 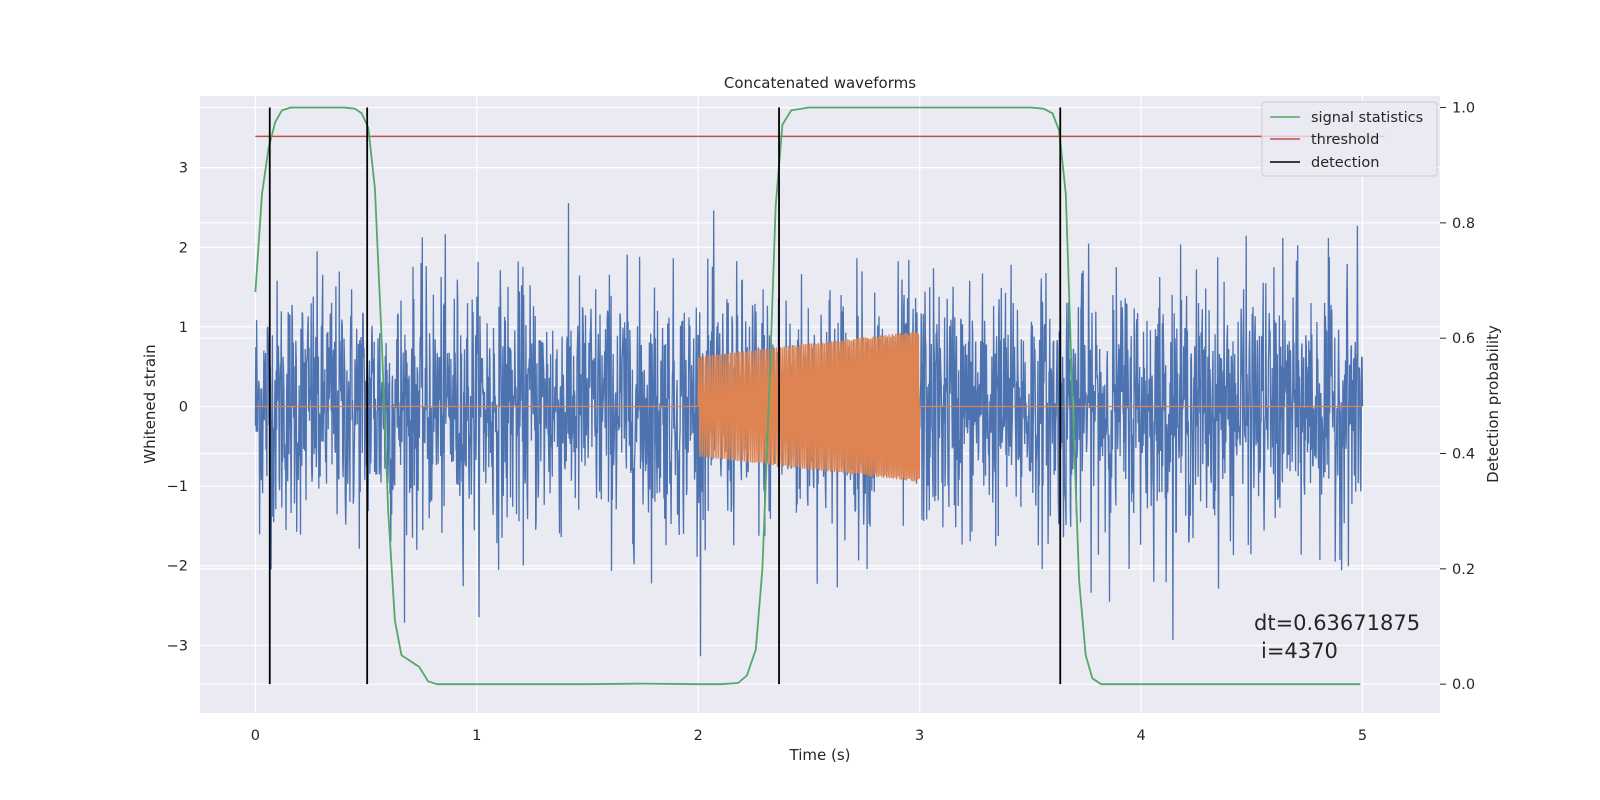 What do you see at coordinates (150, 403) in the screenshot?
I see `y-axis-label: Whitened strain` at bounding box center [150, 403].